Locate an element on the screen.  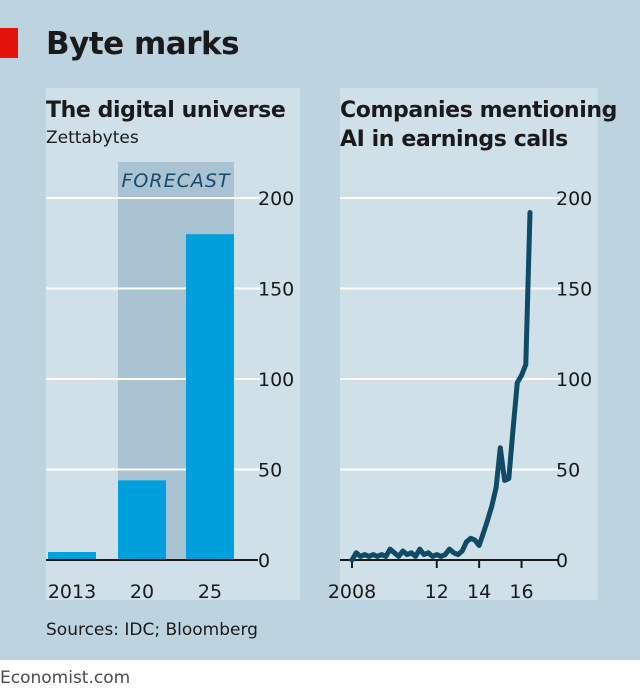
left-y-tick-label: 0 is located at coordinates (264, 561).